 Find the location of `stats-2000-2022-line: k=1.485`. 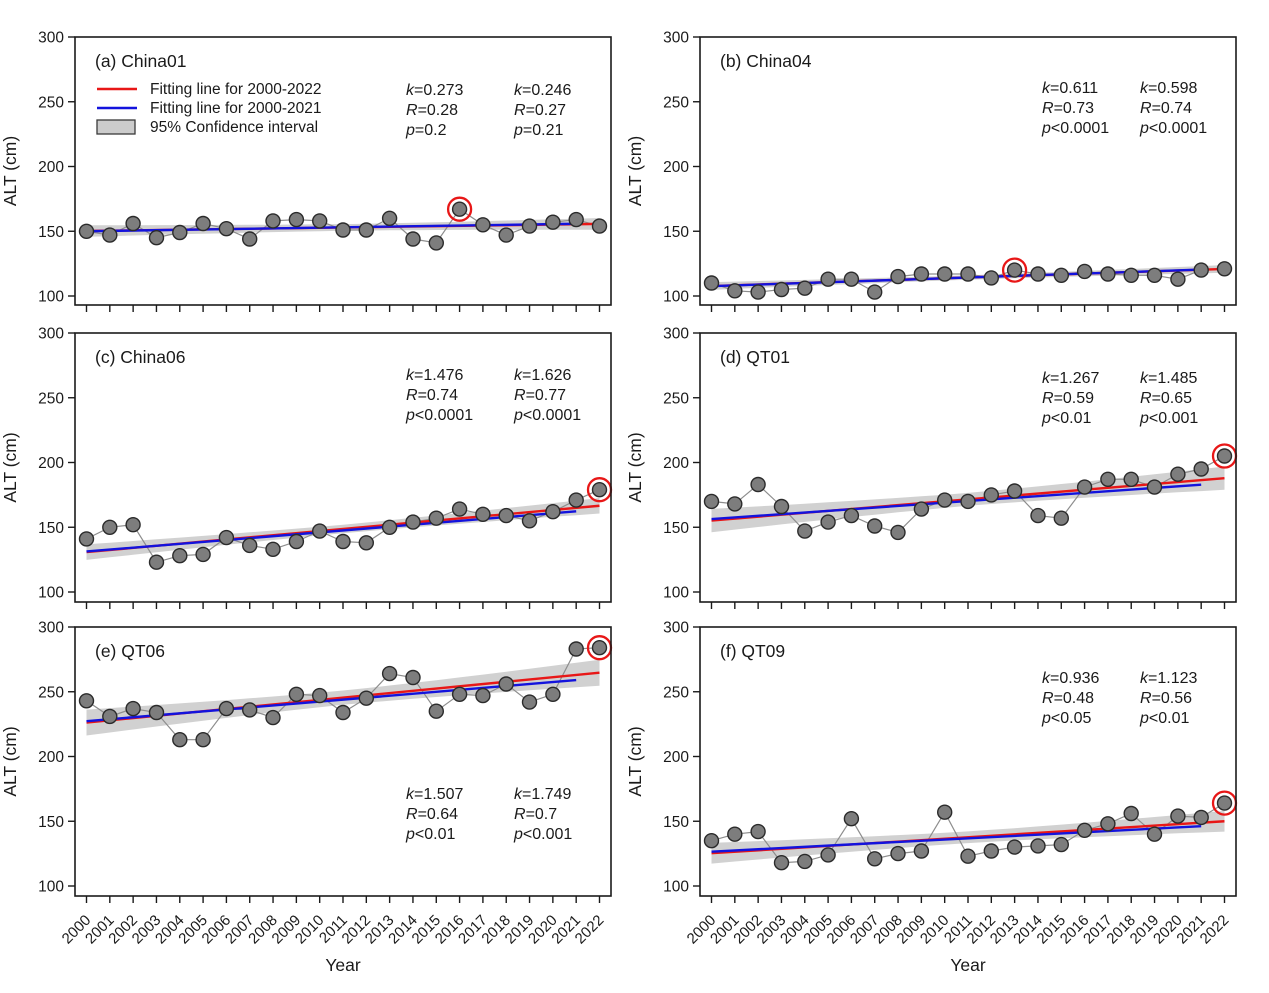

stats-2000-2022-line: k=1.485 is located at coordinates (1168, 378).